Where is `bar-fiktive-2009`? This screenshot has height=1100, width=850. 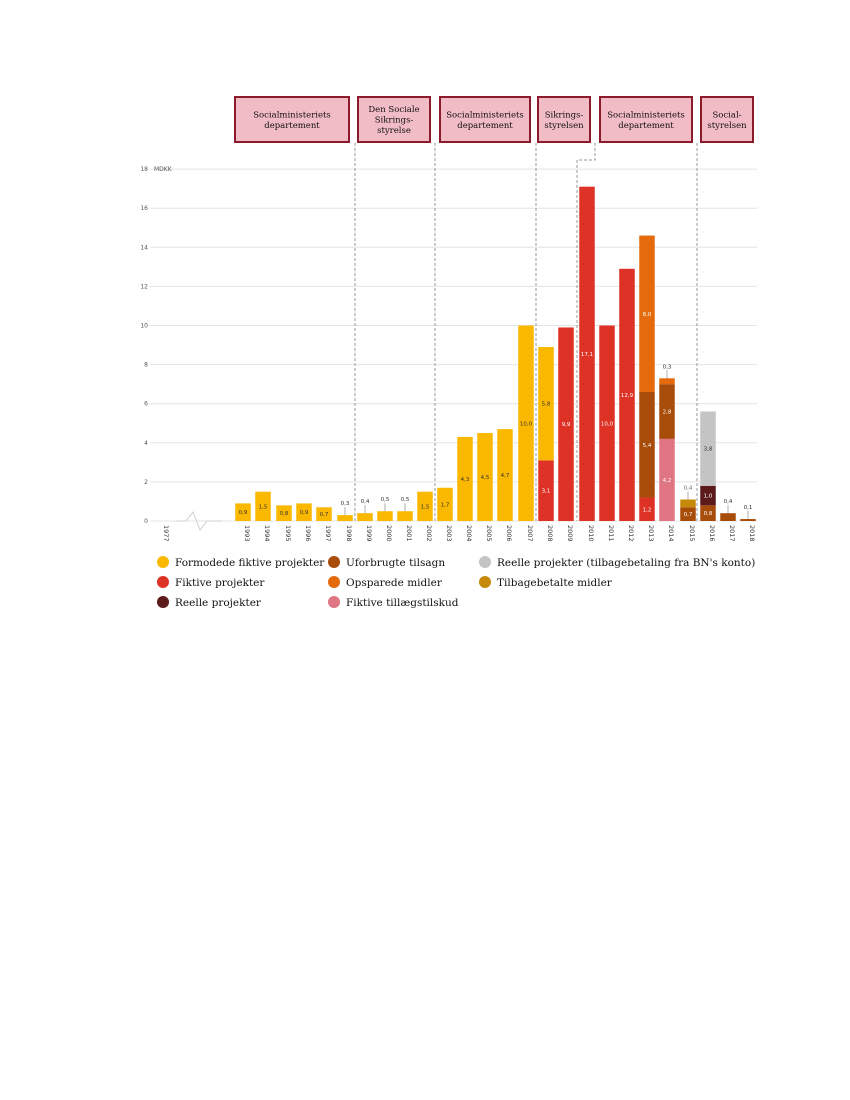
bar-fiktive-2009 is located at coordinates (566, 424).